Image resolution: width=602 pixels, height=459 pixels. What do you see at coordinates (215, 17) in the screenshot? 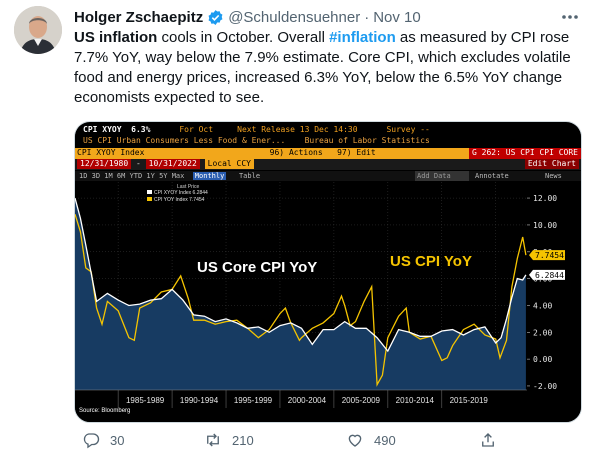
I see `verified-badge-icon` at bounding box center [215, 17].